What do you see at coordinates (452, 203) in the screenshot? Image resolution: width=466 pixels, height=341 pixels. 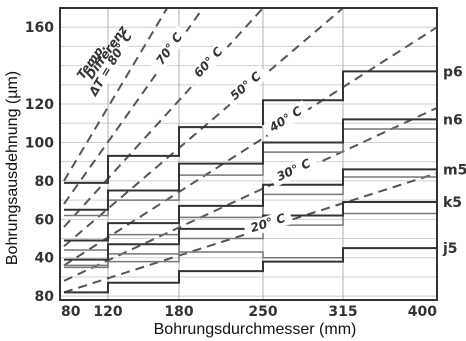 I see `fit-label-k5: k5` at bounding box center [452, 203].